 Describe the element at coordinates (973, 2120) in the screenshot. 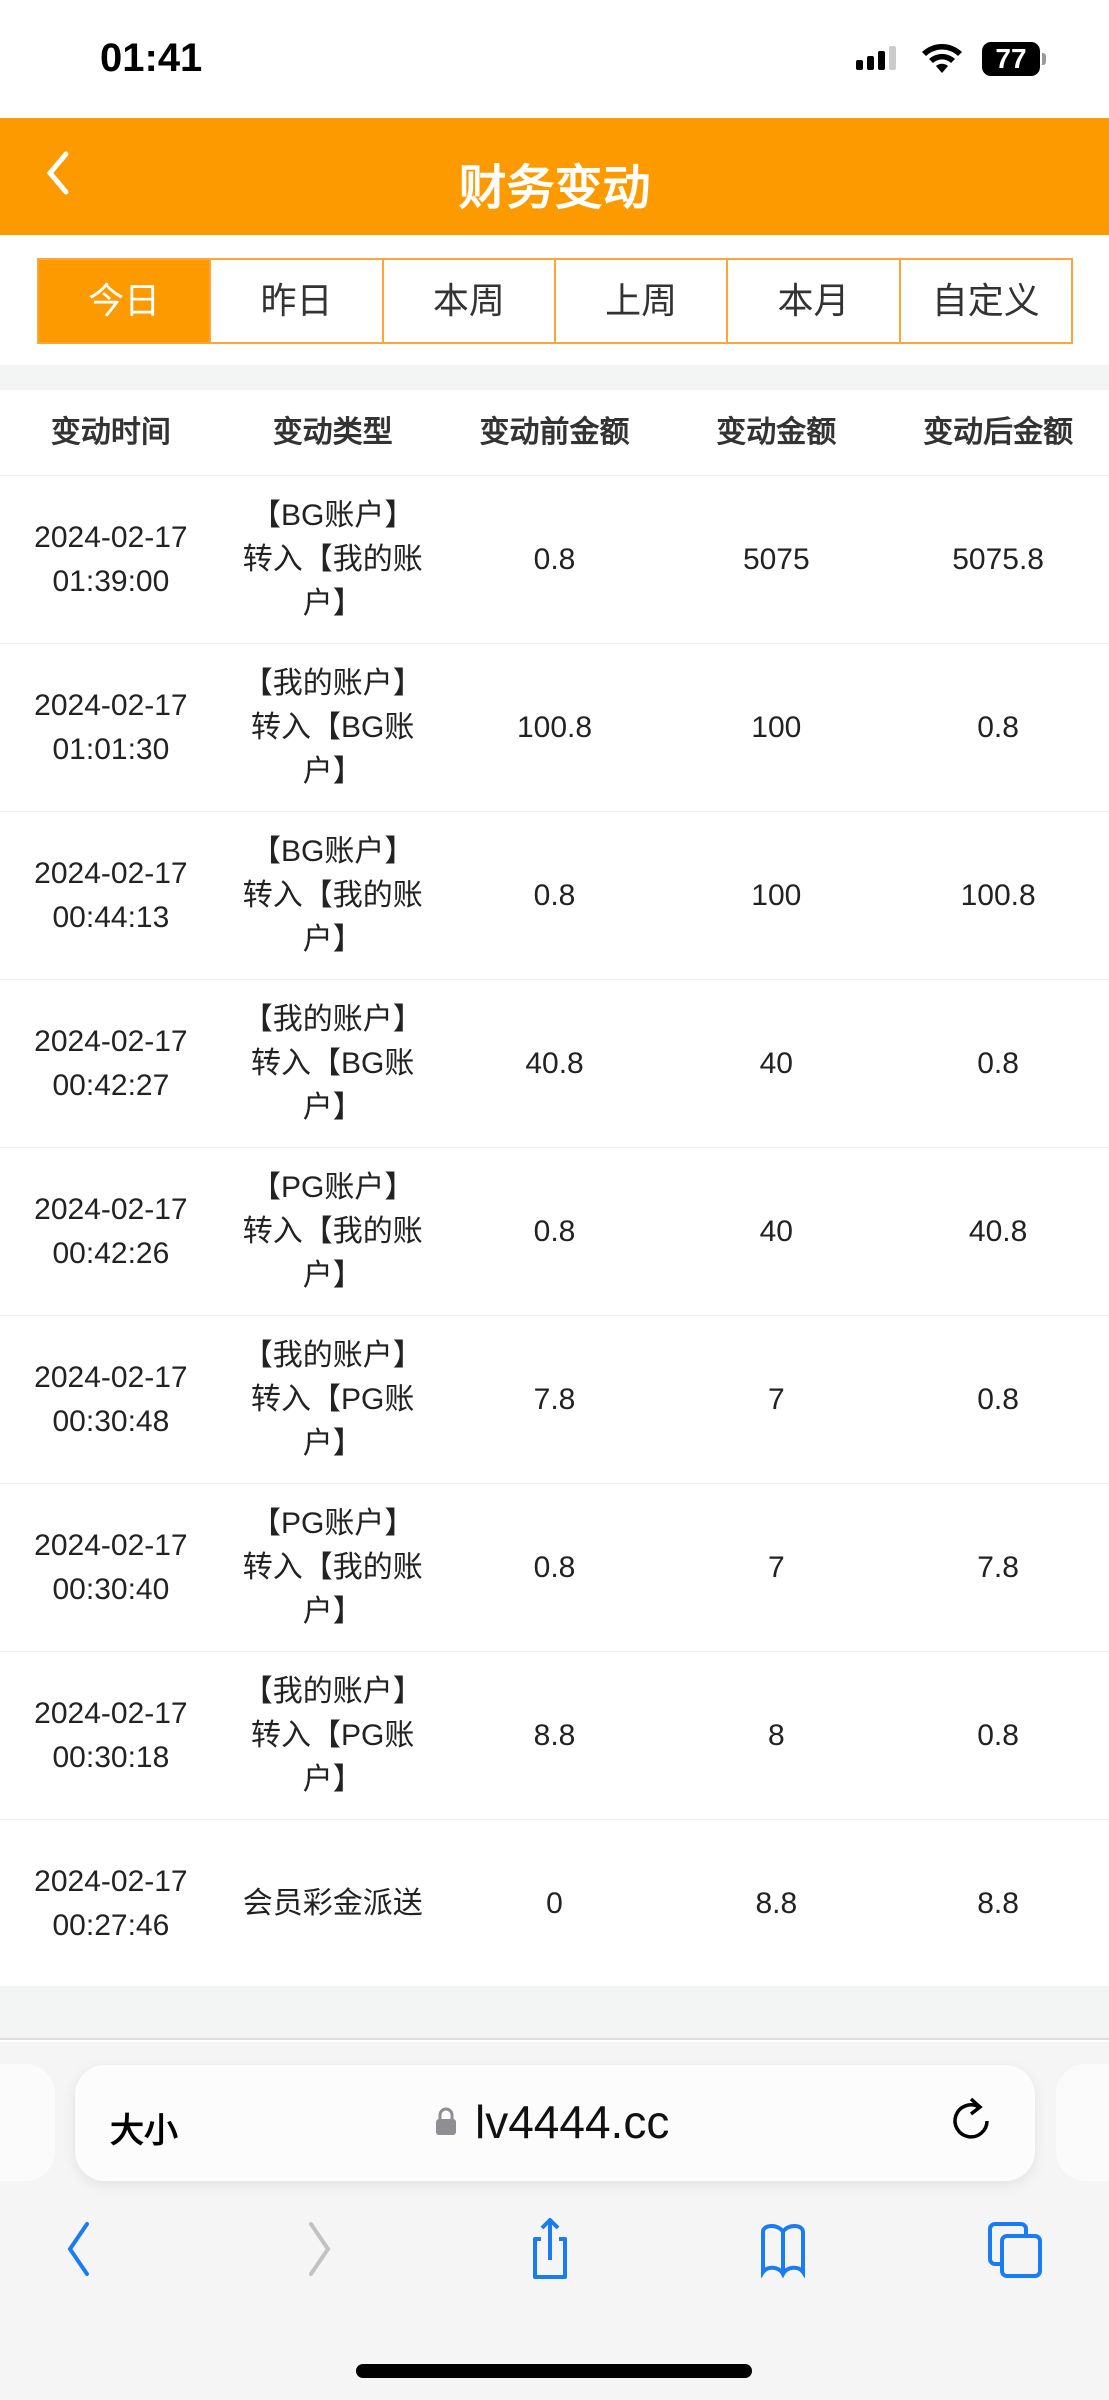

I see `reload-icon` at that location.